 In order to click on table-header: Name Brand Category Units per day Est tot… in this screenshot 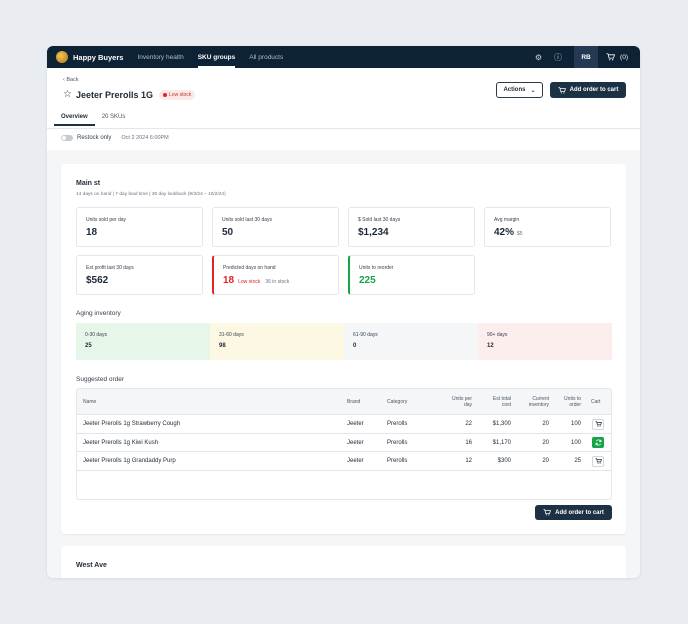, I will do `click(344, 402)`.